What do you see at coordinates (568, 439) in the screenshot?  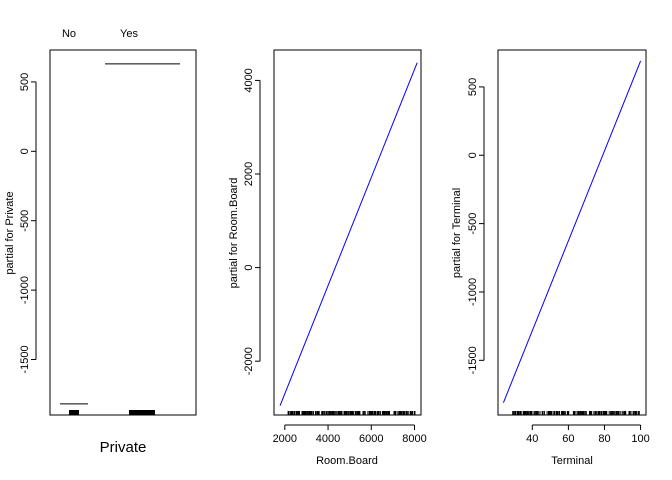 I see `x-tick-label: 60` at bounding box center [568, 439].